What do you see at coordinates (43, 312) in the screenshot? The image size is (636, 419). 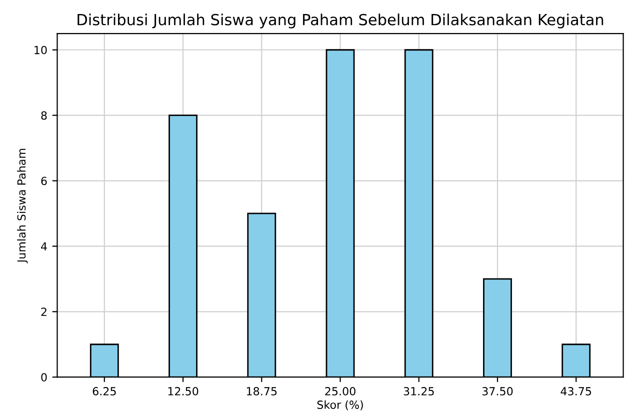 I see `y-tick-label: 2` at bounding box center [43, 312].